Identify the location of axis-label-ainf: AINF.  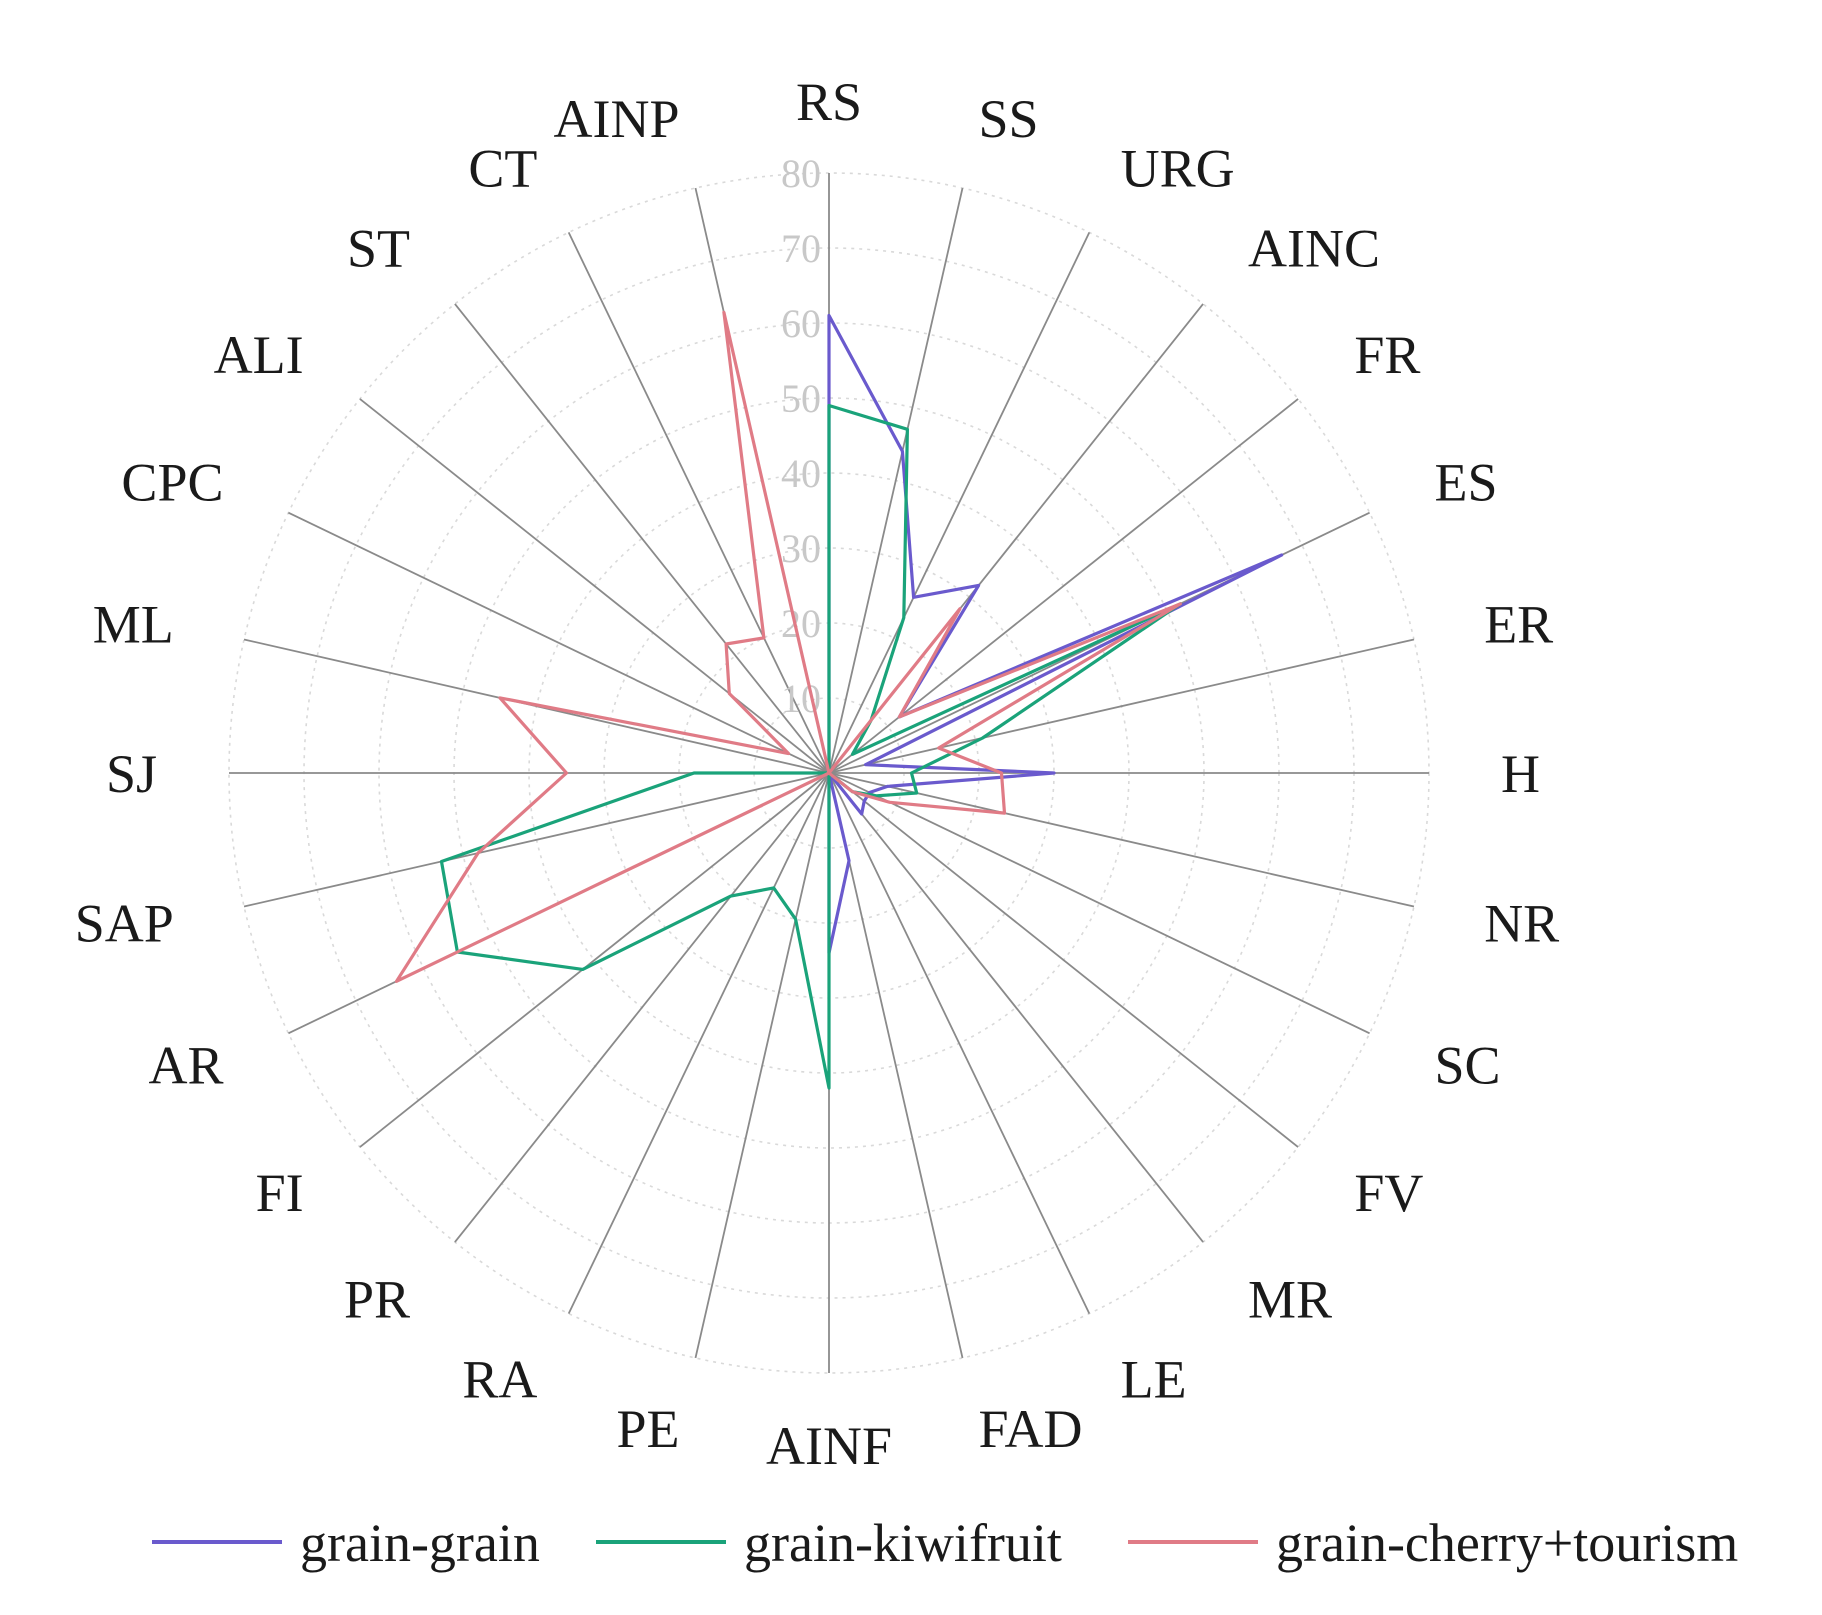
(829, 1446).